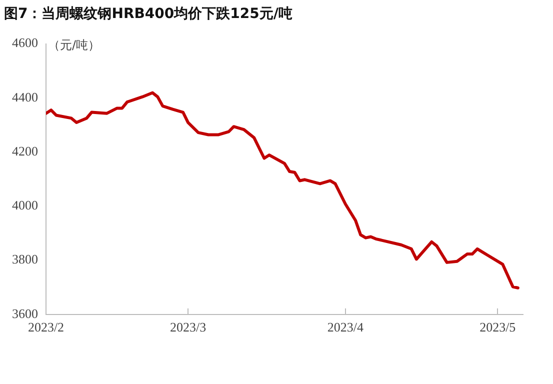  What do you see at coordinates (148, 14) in the screenshot?
I see `chart-title: 图7：当周螺纹钢HRB400均价下跌125元/吨` at bounding box center [148, 14].